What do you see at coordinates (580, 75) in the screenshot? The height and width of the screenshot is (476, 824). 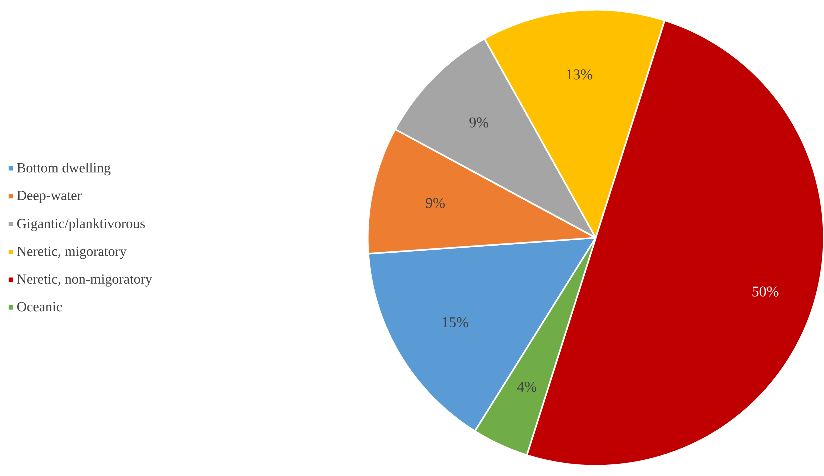 I see `data-label: 13%` at bounding box center [580, 75].